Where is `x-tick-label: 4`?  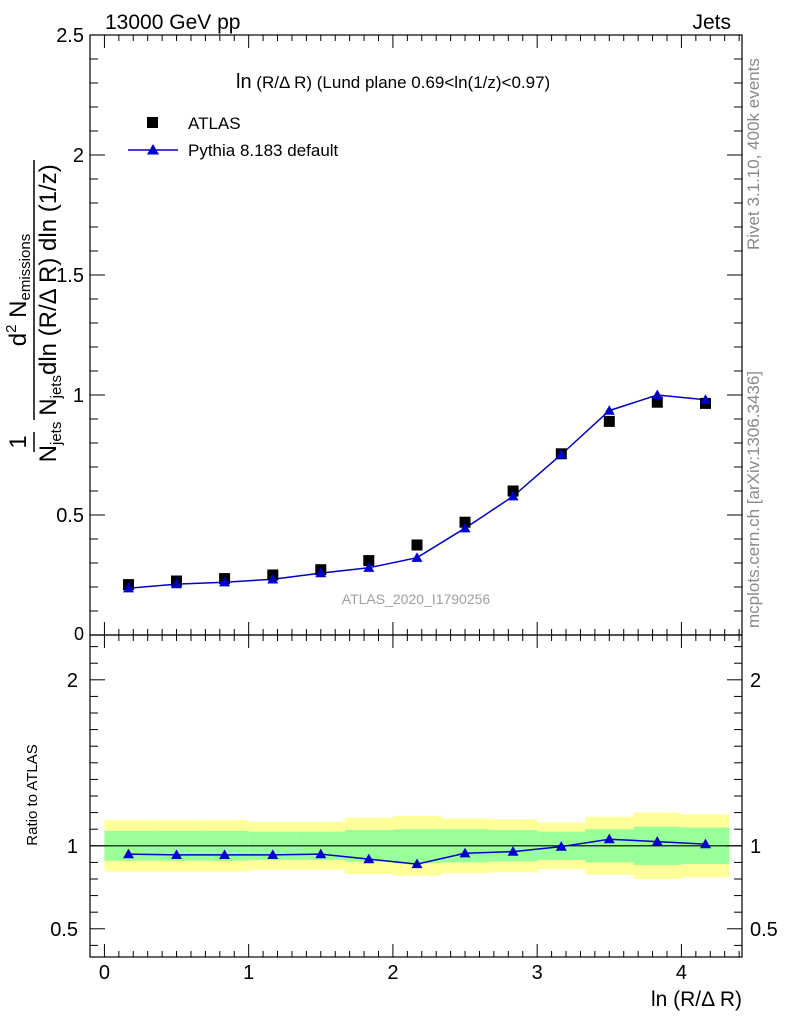
x-tick-label: 4 is located at coordinates (681, 973).